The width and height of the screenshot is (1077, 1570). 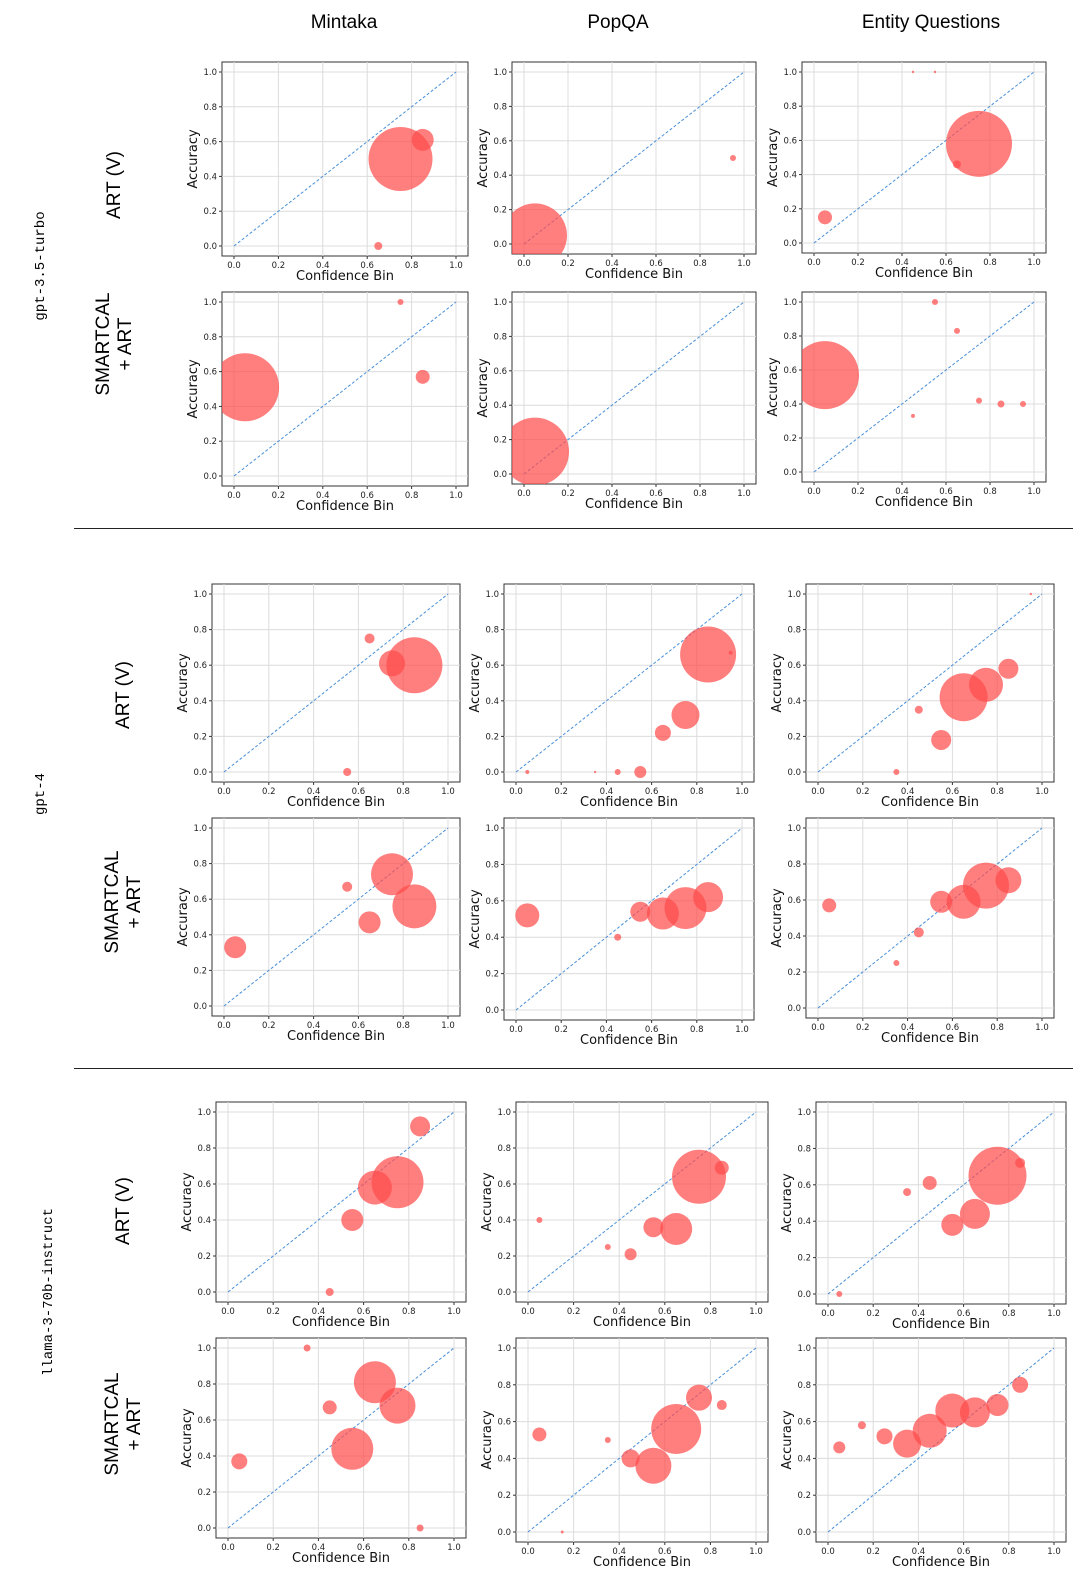 What do you see at coordinates (134, 902) in the screenshot?
I see `row-label-line2: + ART` at bounding box center [134, 902].